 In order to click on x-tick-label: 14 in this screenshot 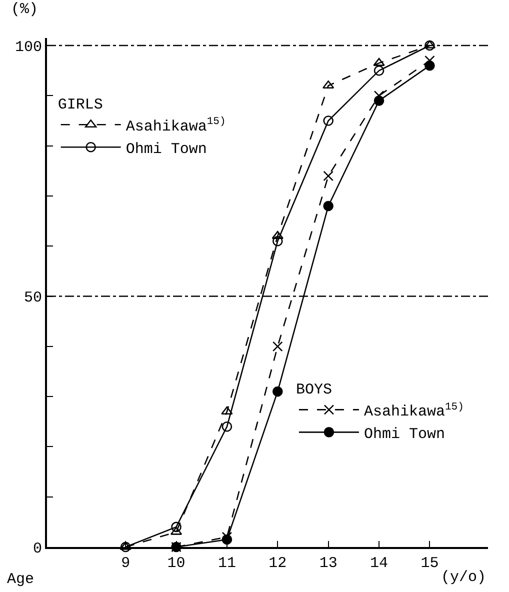, I will do `click(379, 563)`.